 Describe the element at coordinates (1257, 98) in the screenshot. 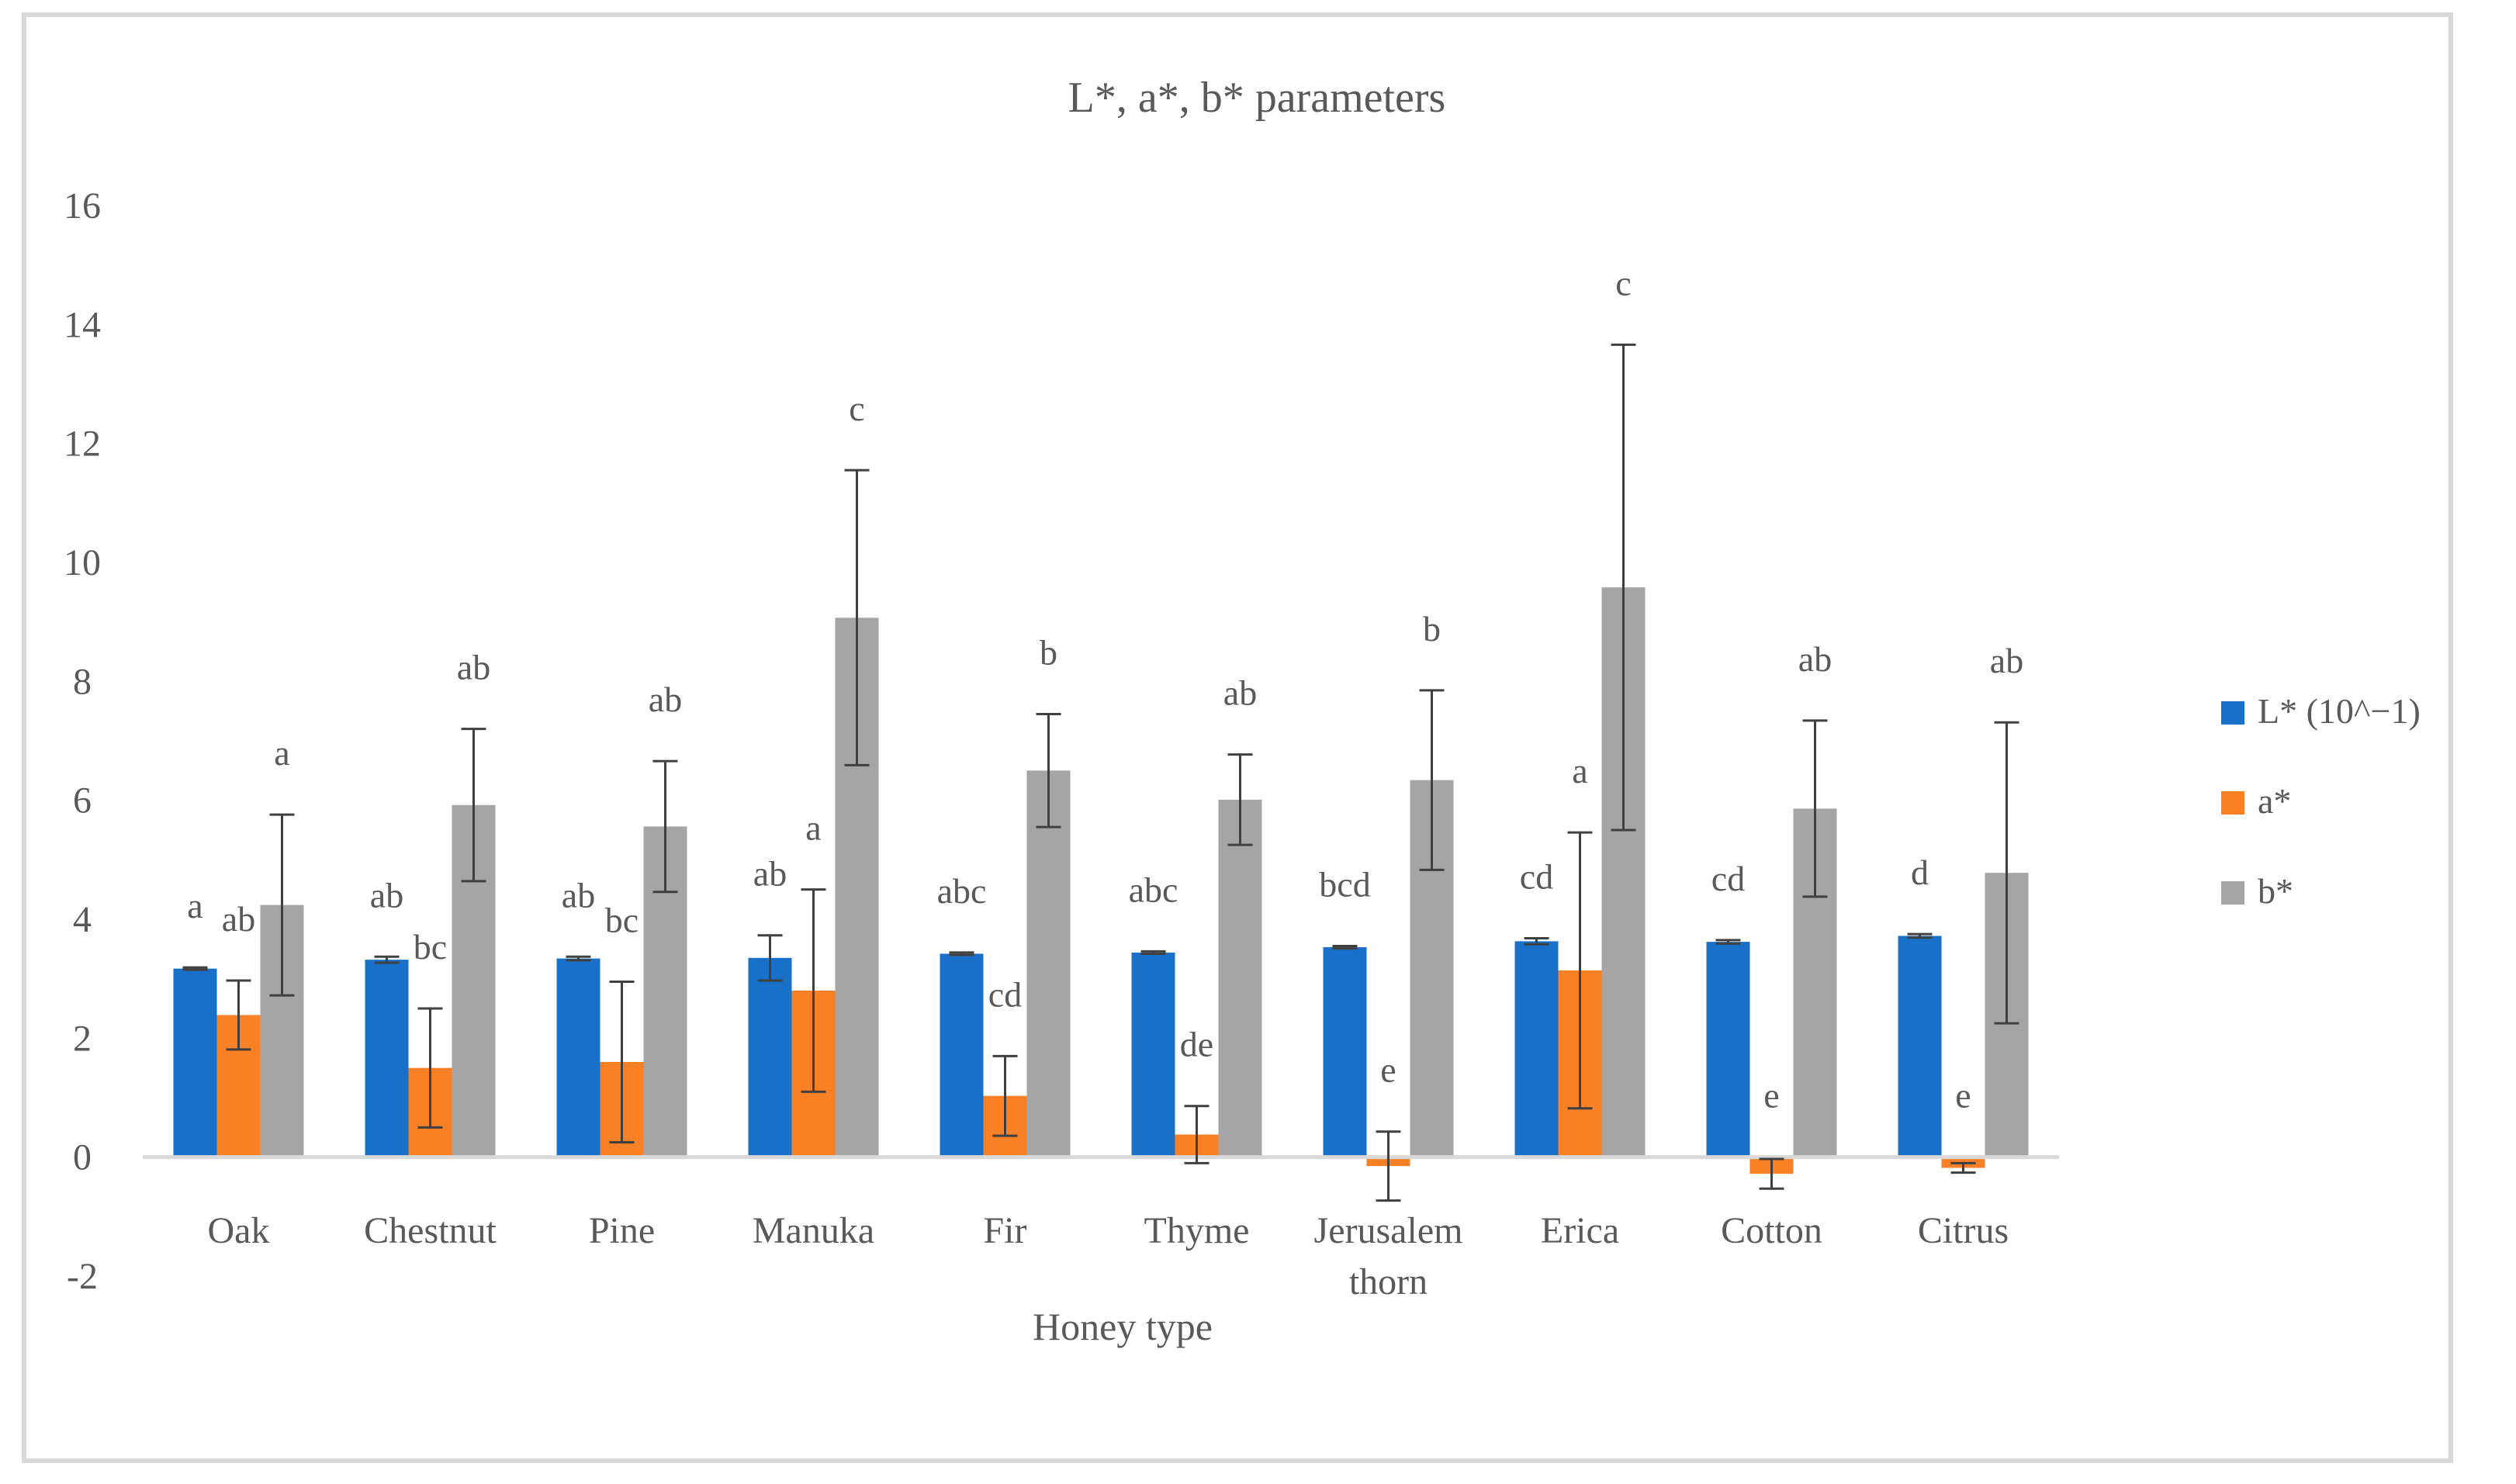

I see `chart-title: L*, a*, b* parameters` at that location.